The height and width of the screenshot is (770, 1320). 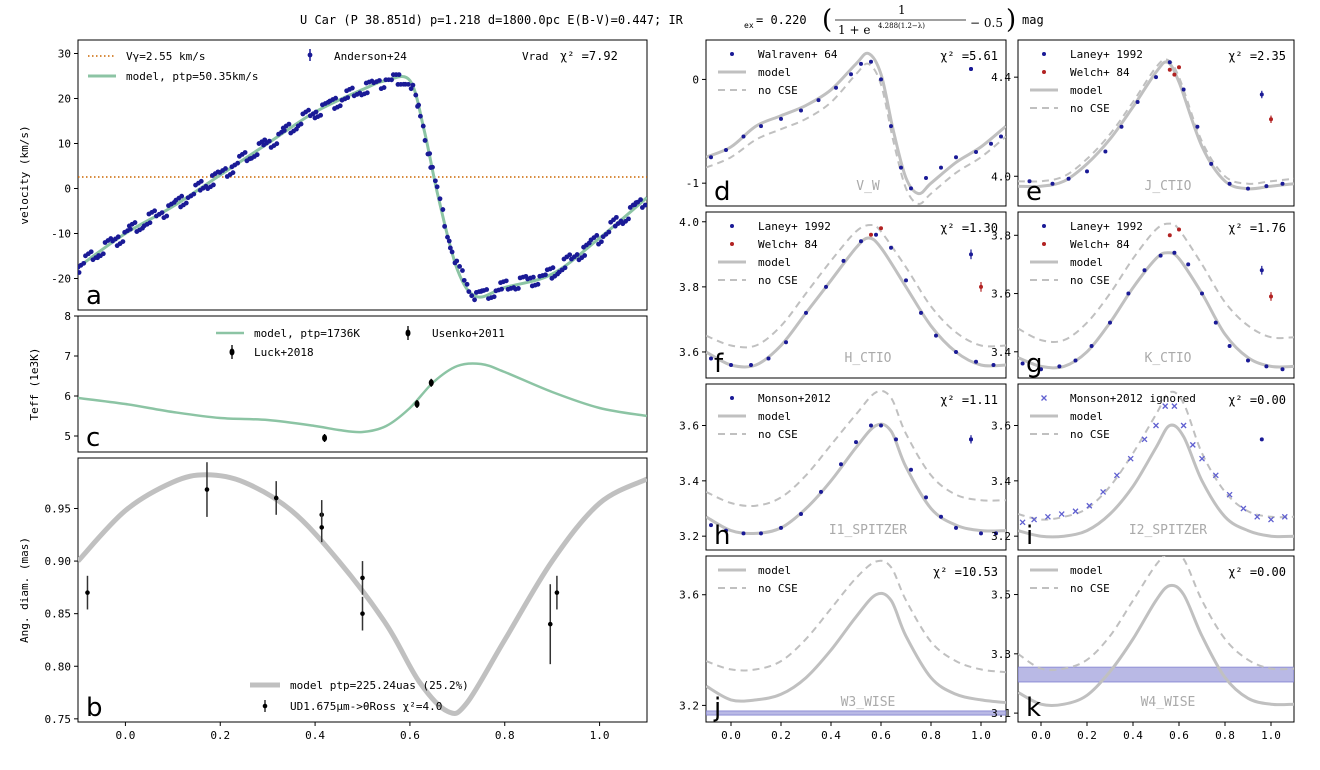 I want to click on chi2-label: χ² =10.53, so click(x=965, y=572).